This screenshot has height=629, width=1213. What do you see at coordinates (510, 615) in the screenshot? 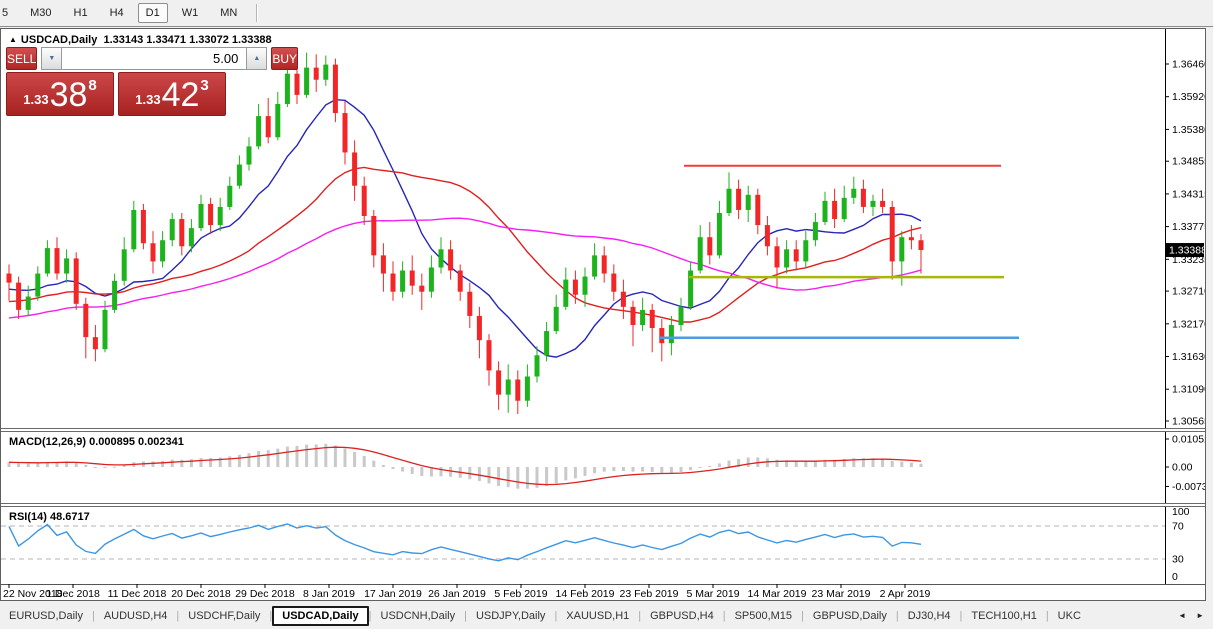
I see `tab-usdjpy-daily: USDJPY,Daily` at bounding box center [510, 615].